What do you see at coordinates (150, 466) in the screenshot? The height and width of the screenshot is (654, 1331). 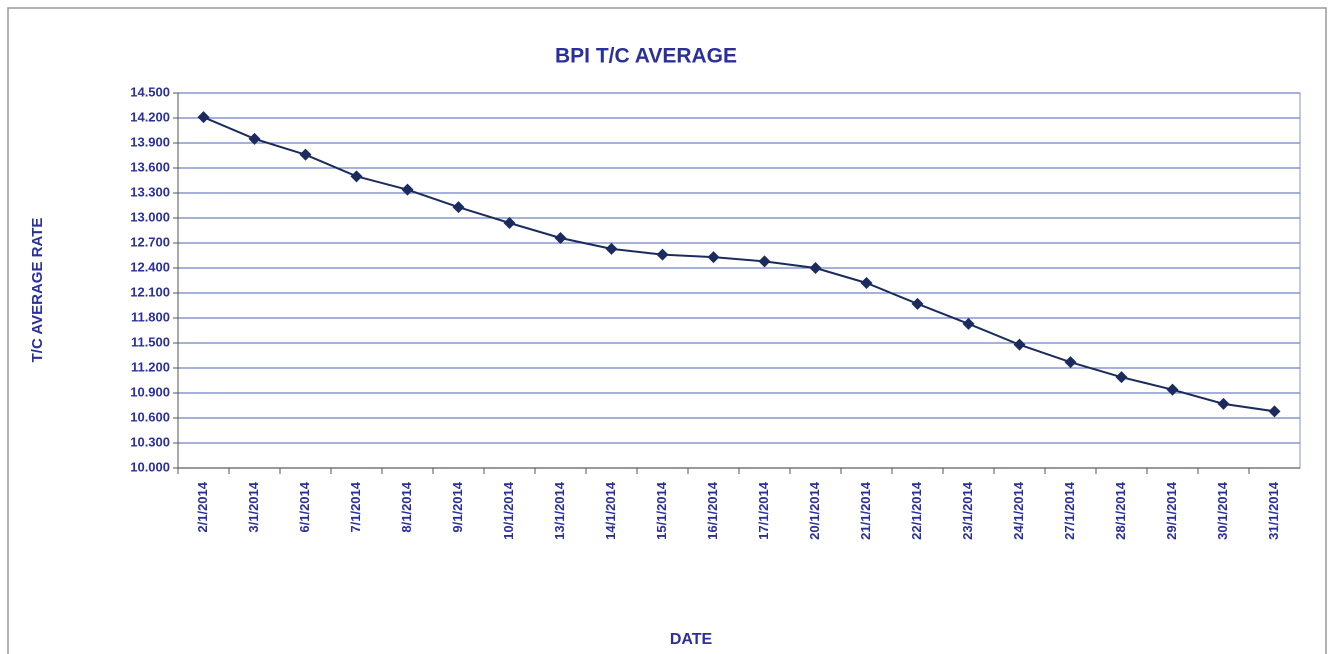 I see `y-tick-label: 10.000` at bounding box center [150, 466].